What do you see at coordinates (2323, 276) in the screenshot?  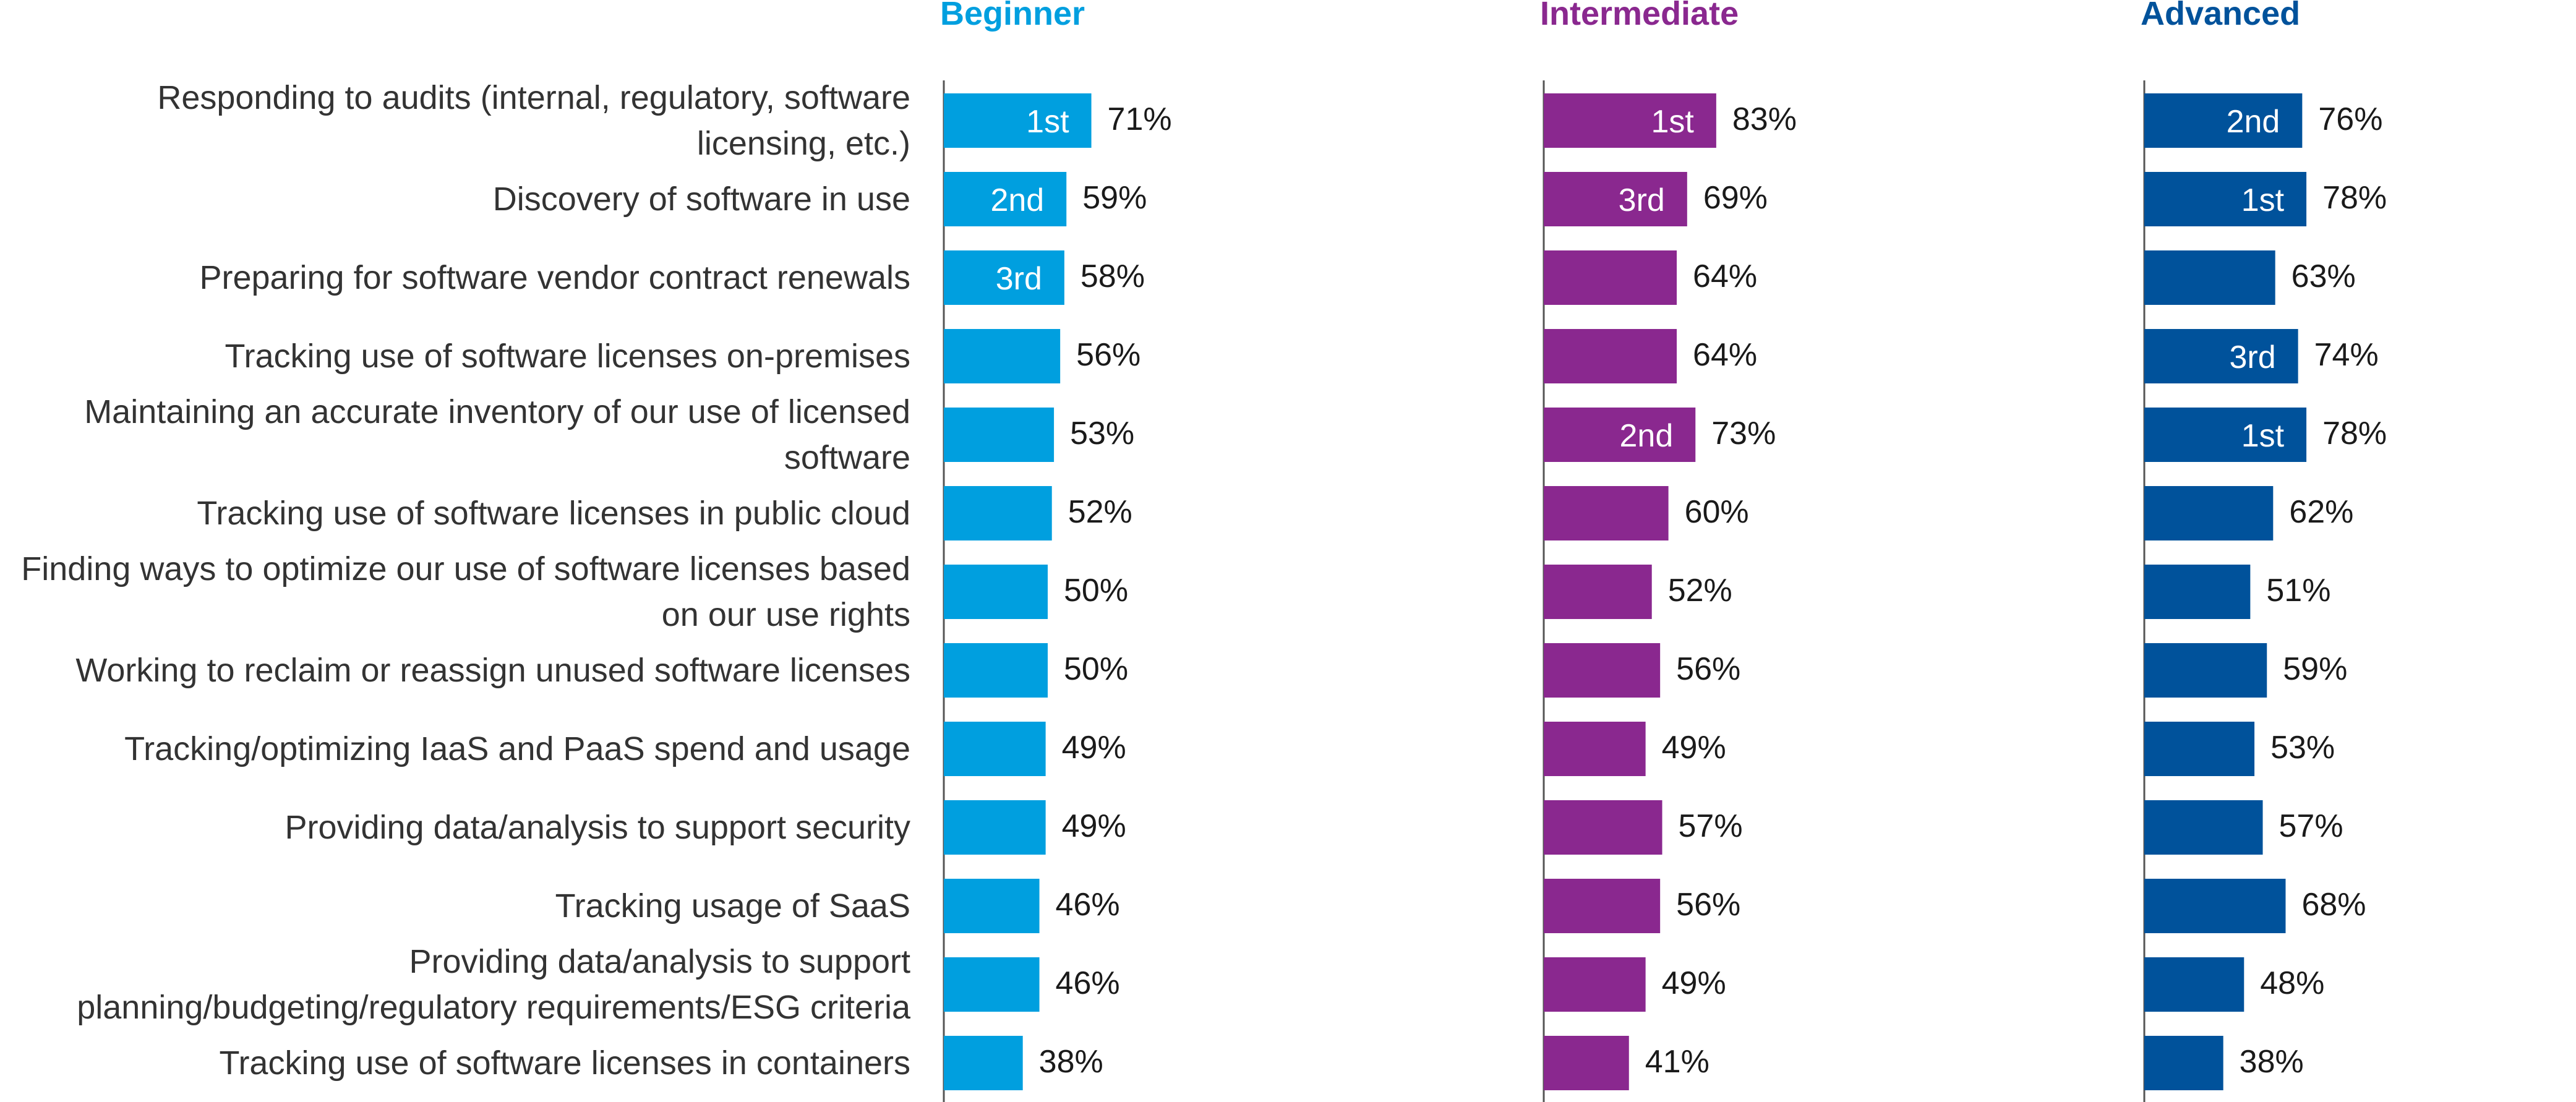 I see `value-label: 63%` at bounding box center [2323, 276].